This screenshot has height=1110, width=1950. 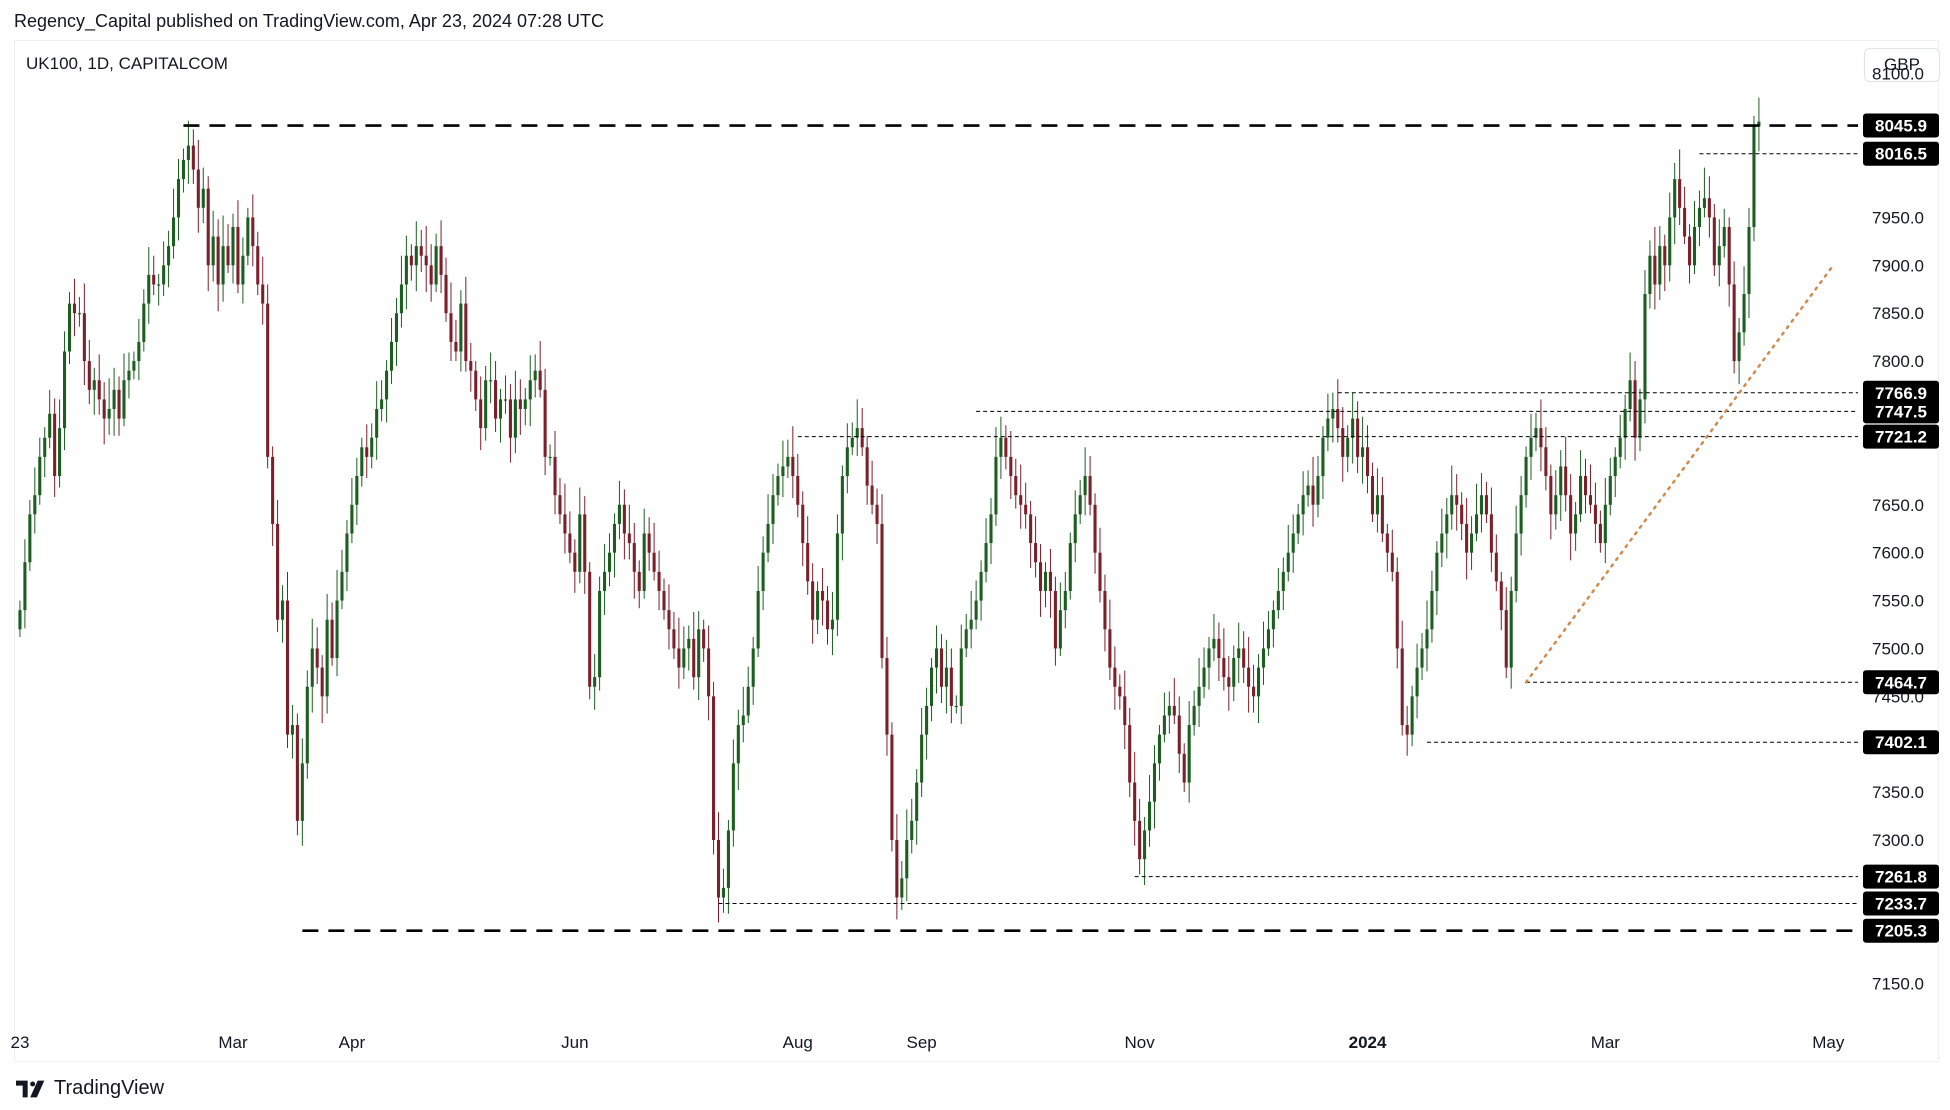 I want to click on y-tick-label: 7950.0, so click(x=1898, y=217).